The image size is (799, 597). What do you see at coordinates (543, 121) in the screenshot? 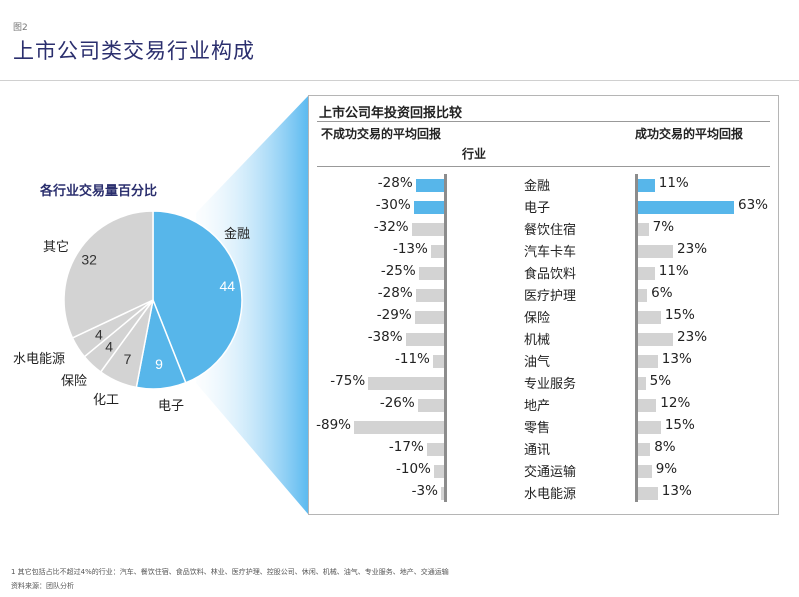
I see `panel-title-rule` at bounding box center [543, 121].